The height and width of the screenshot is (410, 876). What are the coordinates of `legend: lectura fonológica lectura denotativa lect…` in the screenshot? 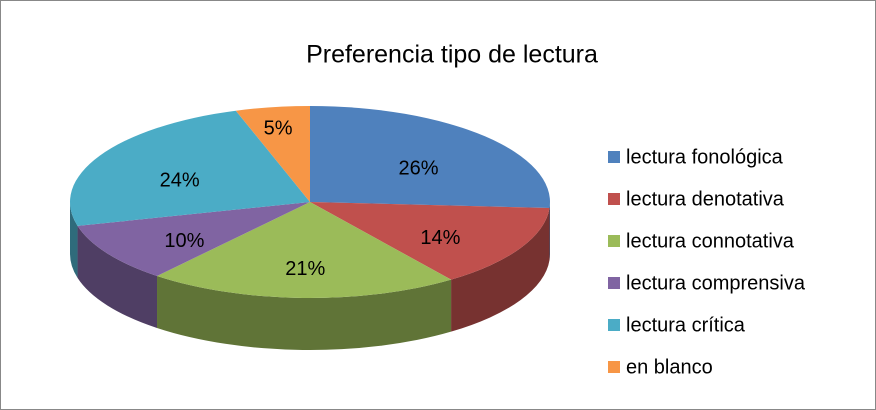 It's located at (707, 262).